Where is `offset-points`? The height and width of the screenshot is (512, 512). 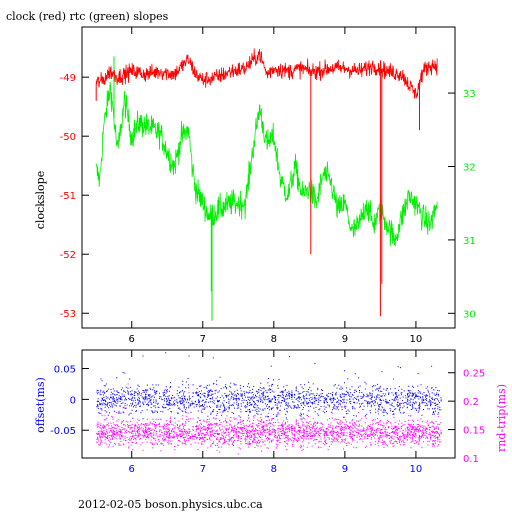 offset-points is located at coordinates (269, 388).